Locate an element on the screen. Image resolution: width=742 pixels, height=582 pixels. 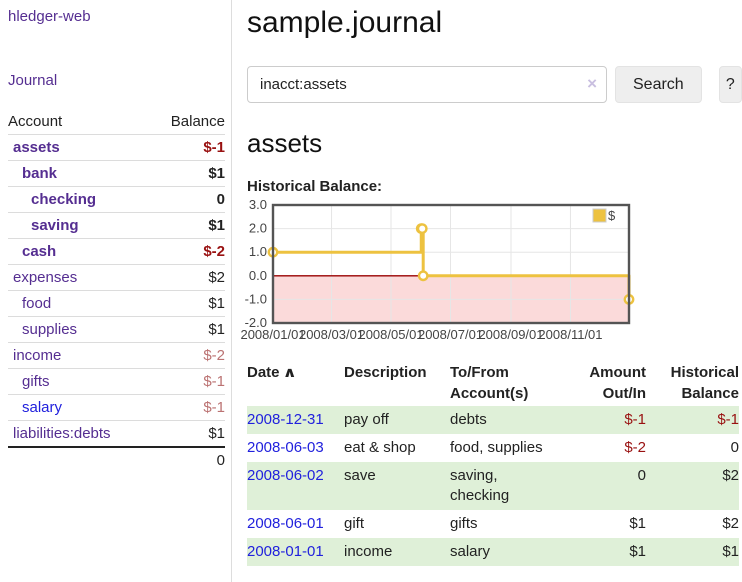
svg-text: 0.0 is located at coordinates (258, 275).